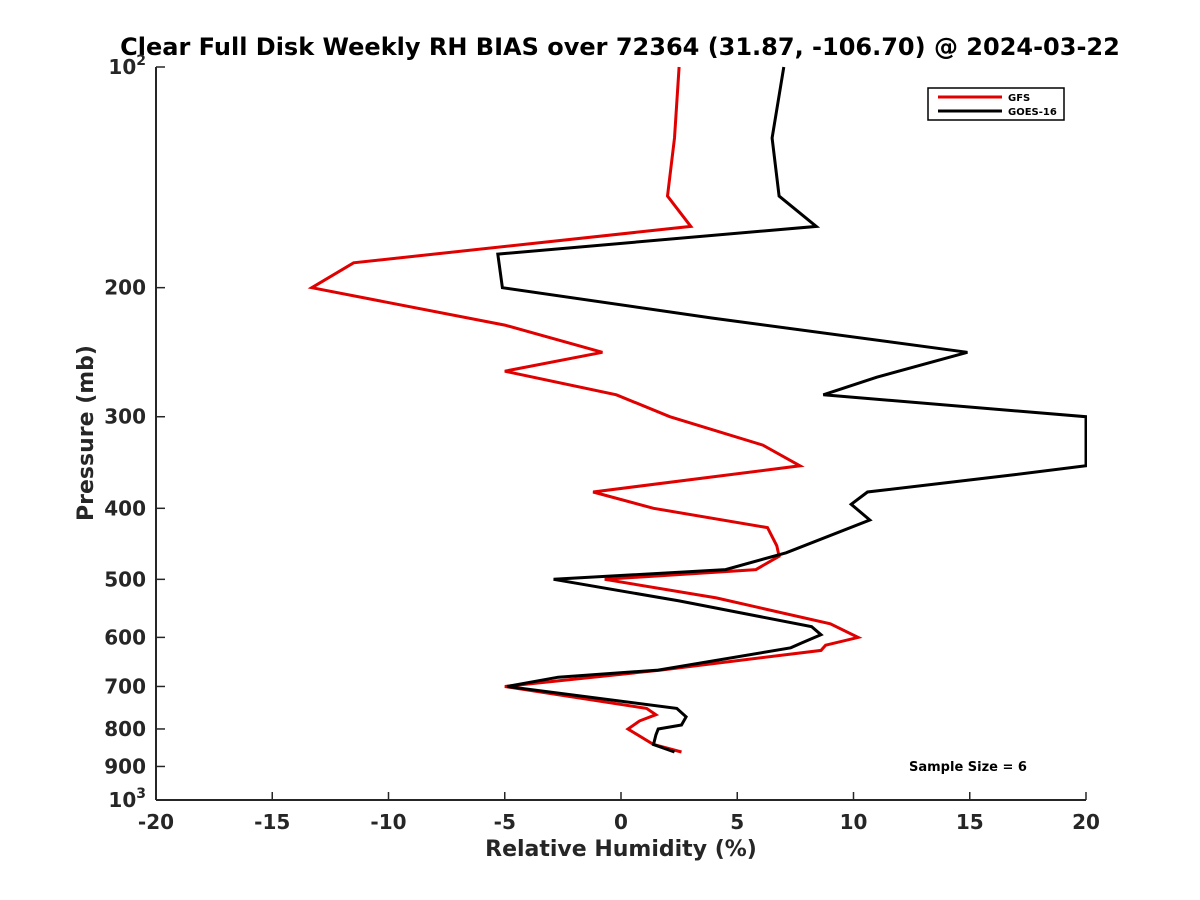 Image resolution: width=1200 pixels, height=900 pixels. I want to click on x-axis-label: Relative Humidity (%), so click(621, 849).